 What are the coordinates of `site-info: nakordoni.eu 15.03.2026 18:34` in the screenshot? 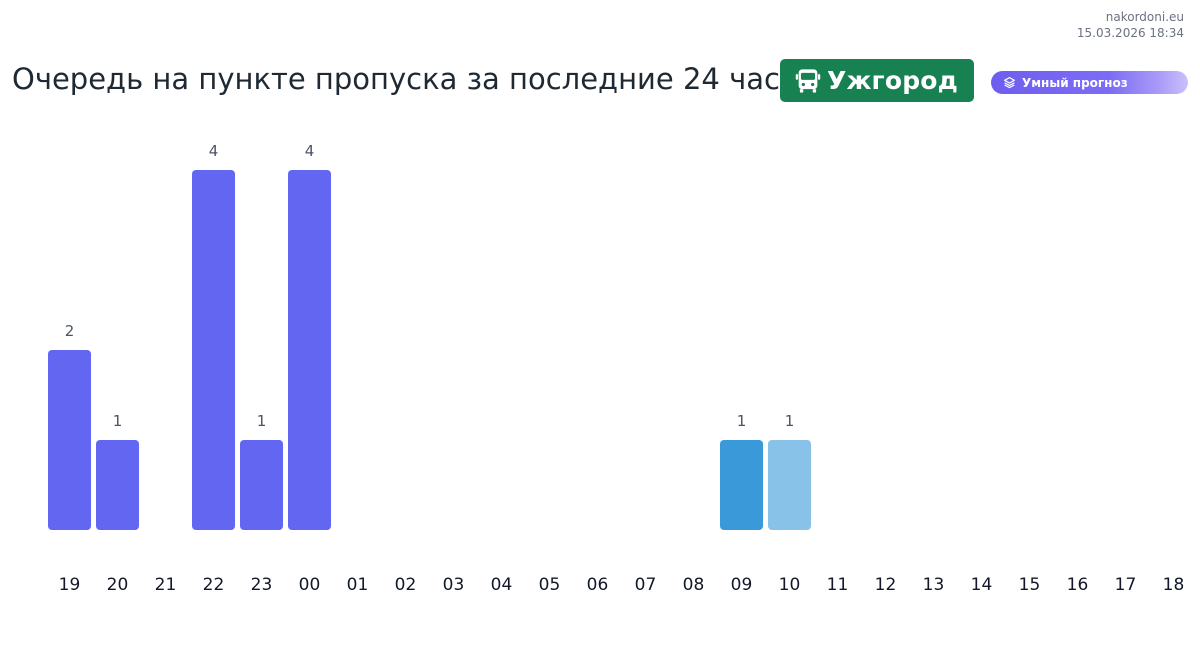 It's located at (1130, 25).